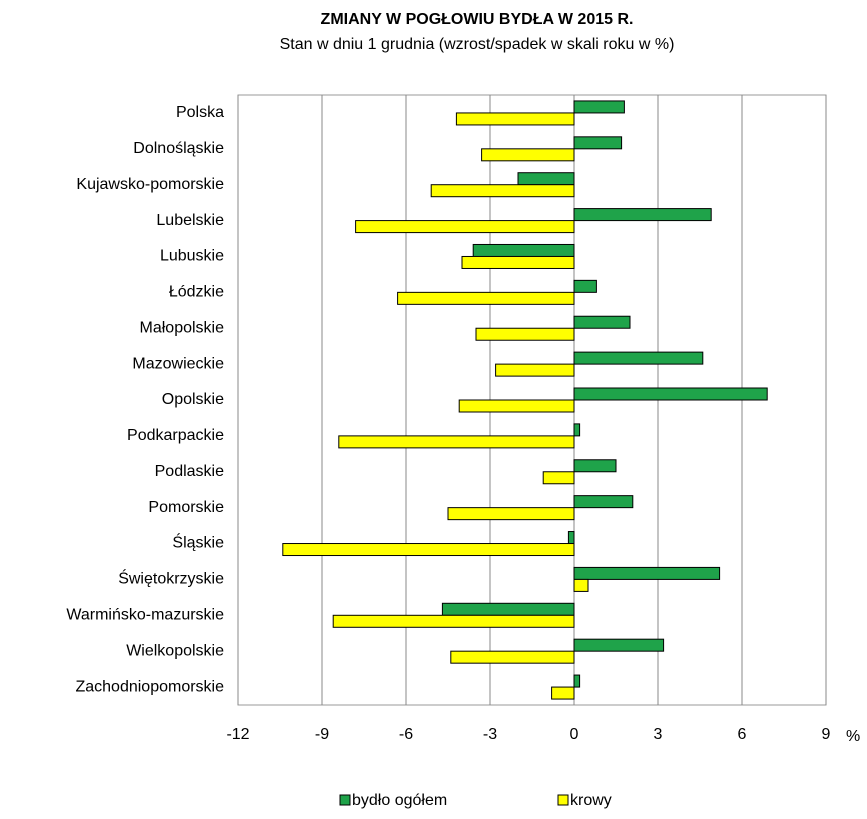 The height and width of the screenshot is (819, 867). Describe the element at coordinates (477, 19) in the screenshot. I see `chart-title: ZMIANY W POGŁOWIU BYDŁA W 2015 R.` at that location.